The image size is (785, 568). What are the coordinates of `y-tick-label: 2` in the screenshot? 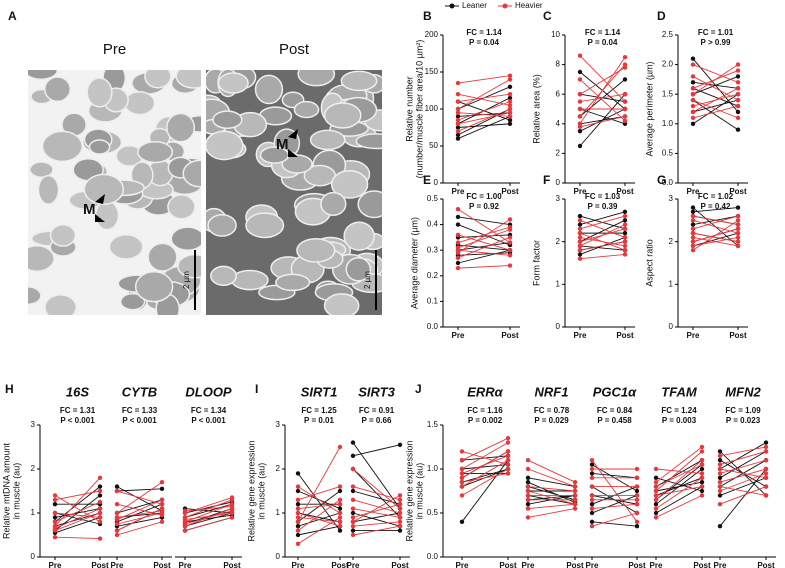 It's located at (558, 241).